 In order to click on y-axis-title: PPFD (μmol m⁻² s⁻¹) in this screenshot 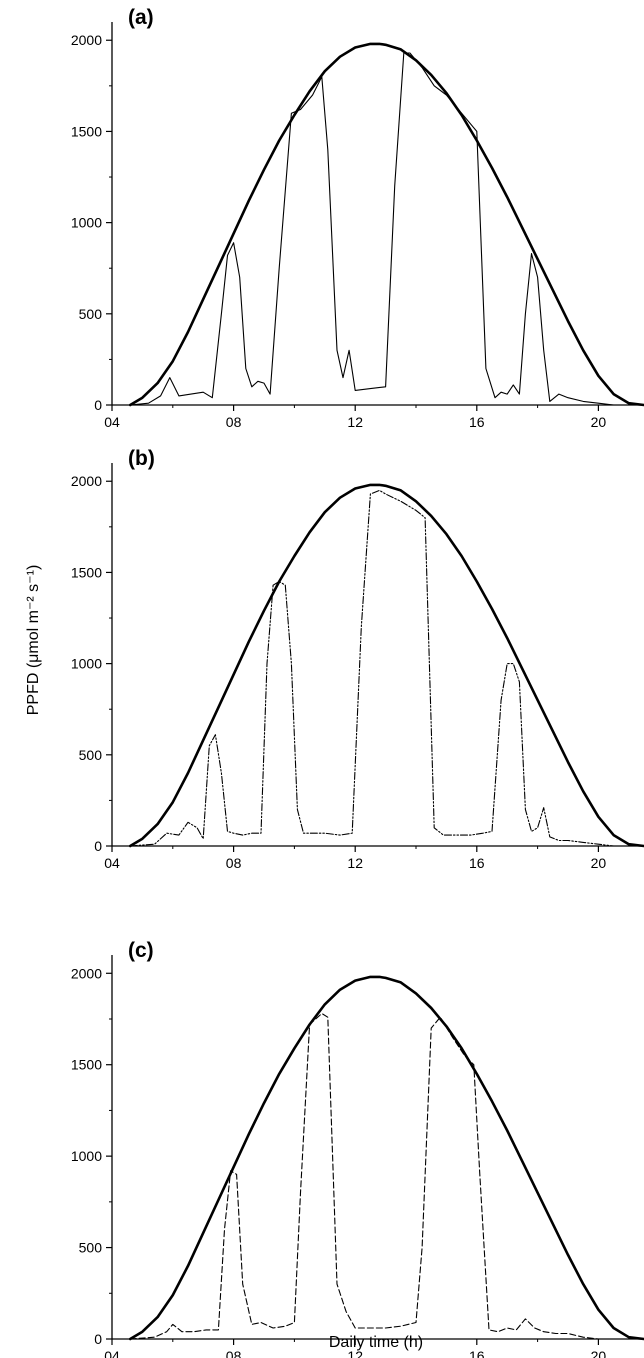, I will do `click(33, 640)`.